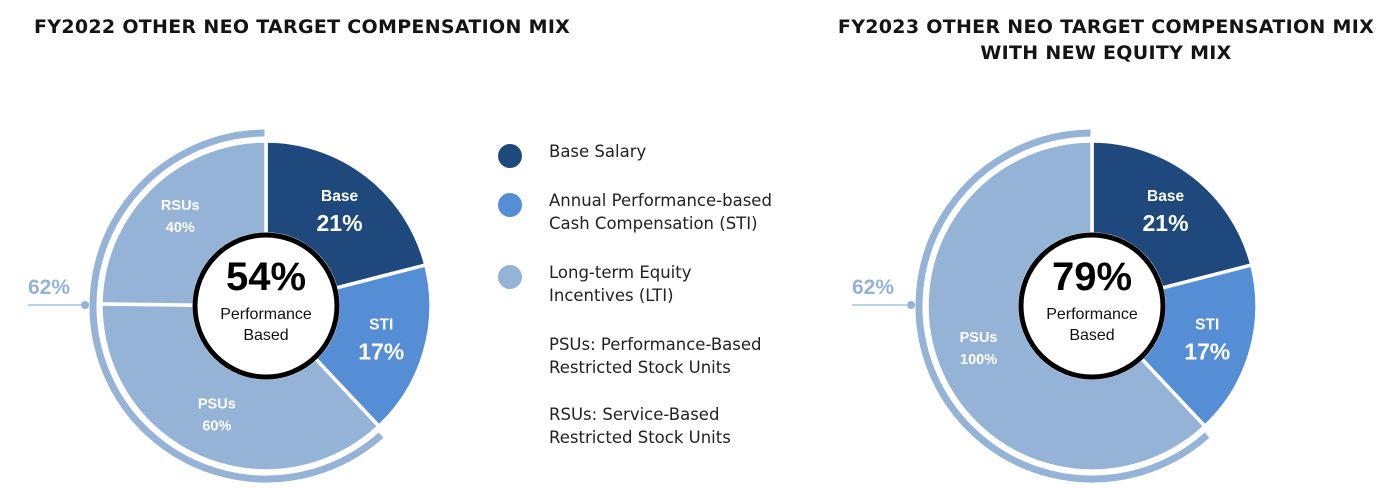  What do you see at coordinates (1165, 196) in the screenshot?
I see `fy2023-slice-label-base: Base` at bounding box center [1165, 196].